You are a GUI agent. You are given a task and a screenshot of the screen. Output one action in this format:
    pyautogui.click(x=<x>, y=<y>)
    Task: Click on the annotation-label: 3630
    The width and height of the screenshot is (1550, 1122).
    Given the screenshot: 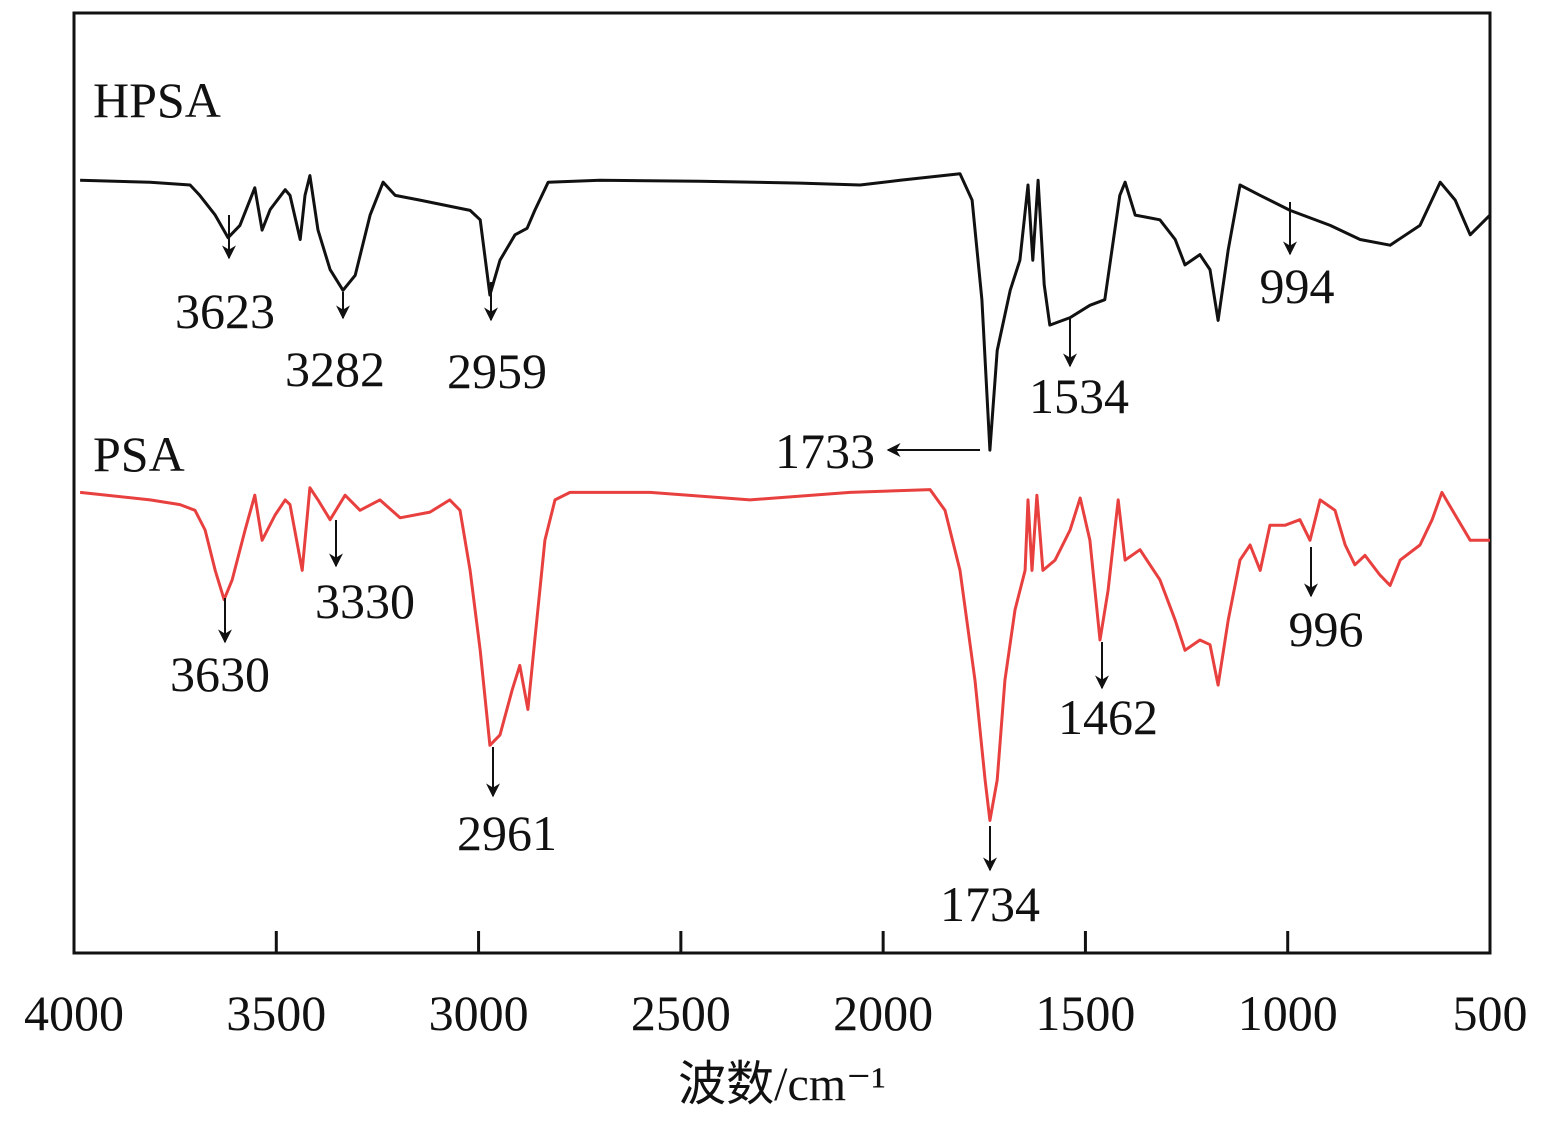 What is the action you would take?
    pyautogui.click(x=220, y=674)
    